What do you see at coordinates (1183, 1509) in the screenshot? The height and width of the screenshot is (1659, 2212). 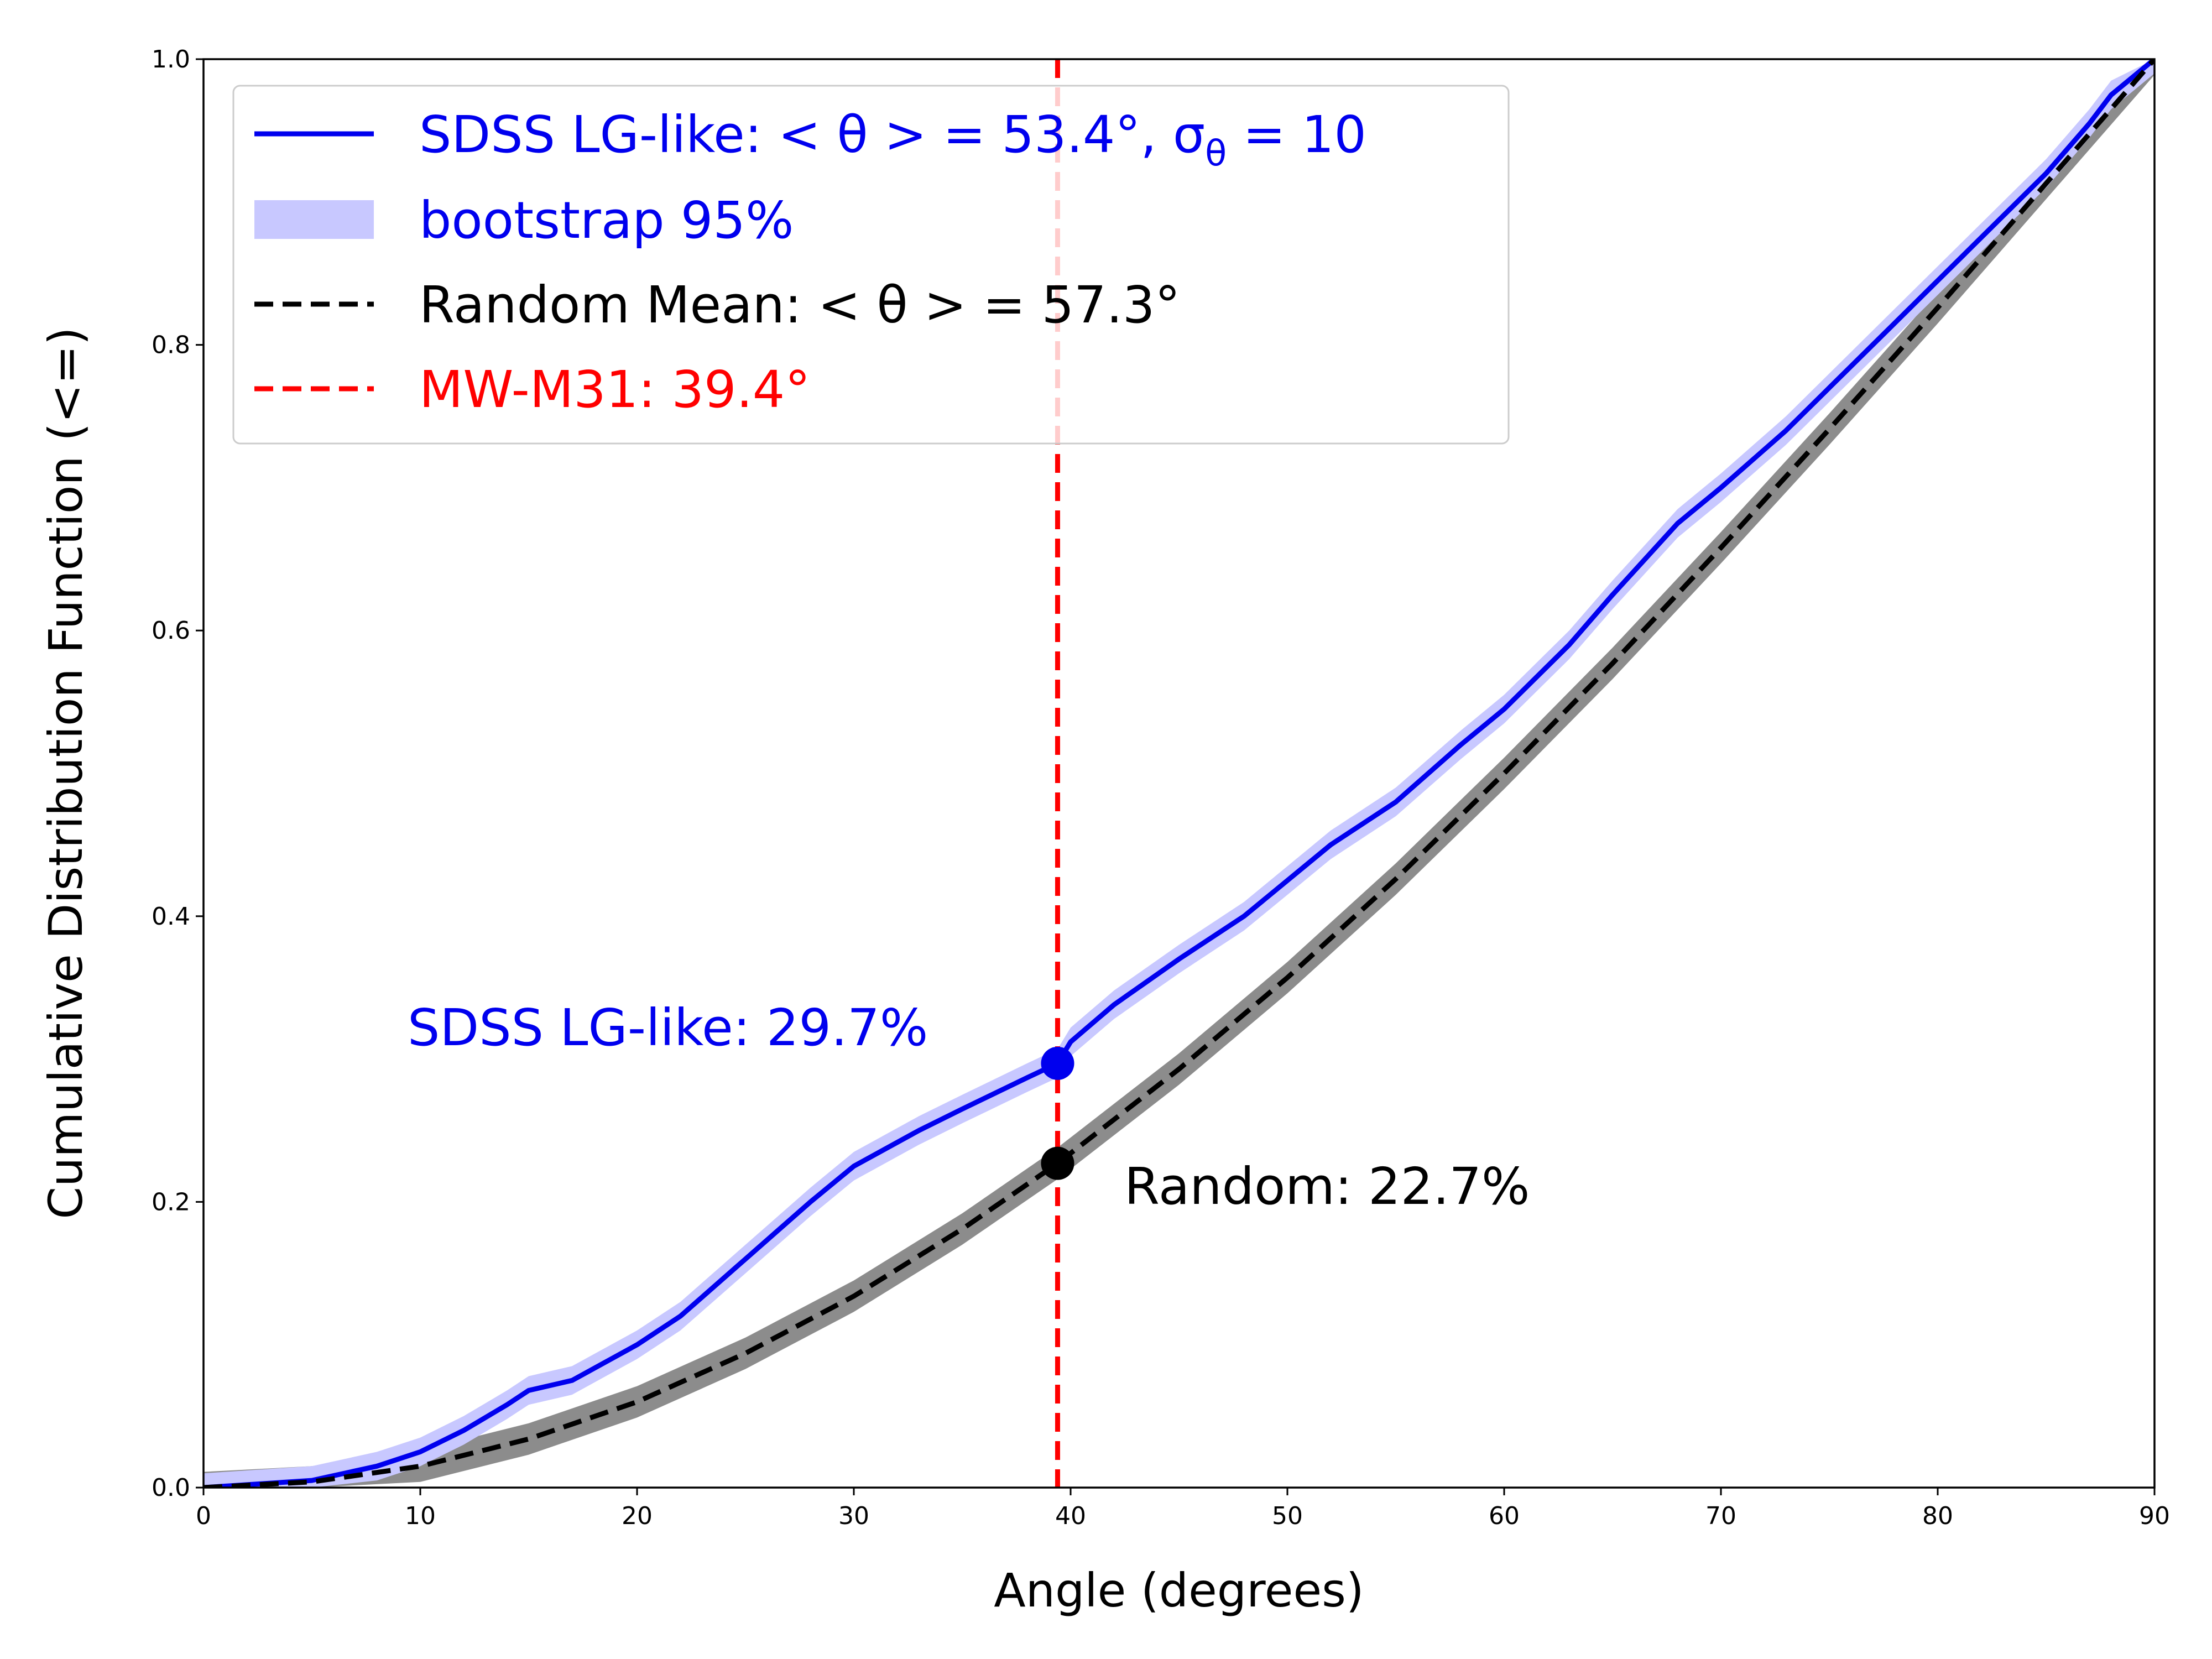 I see `x-axis-ticks: 0 10 20 30 40 50 60 70 80 90` at bounding box center [1183, 1509].